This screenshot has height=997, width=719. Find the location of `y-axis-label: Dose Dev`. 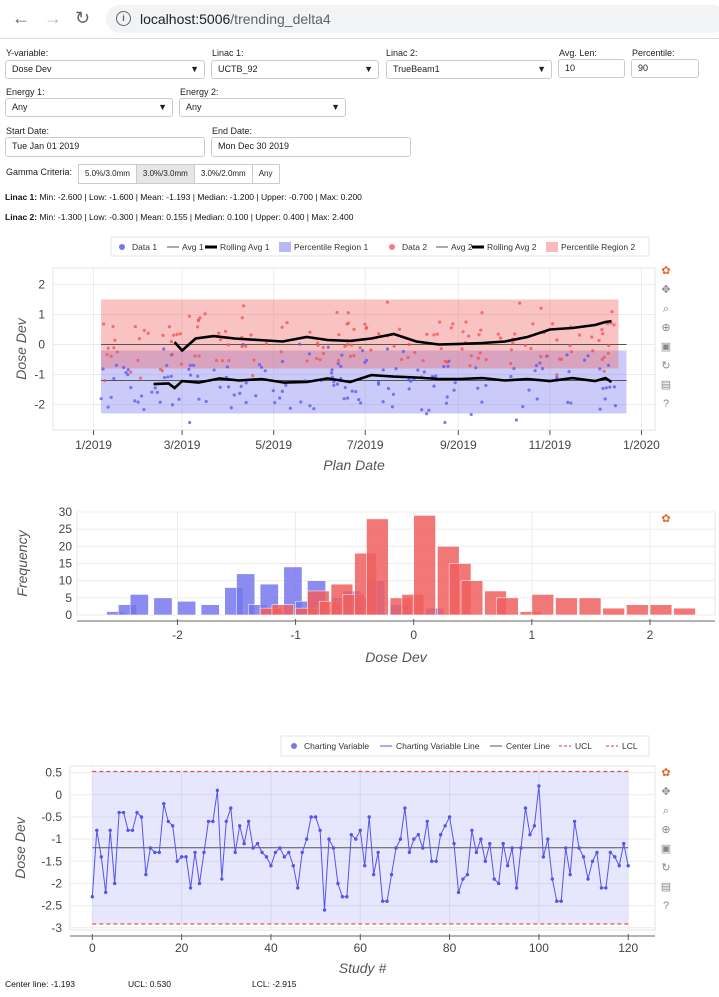

y-axis-label: Dose Dev is located at coordinates (21, 348).